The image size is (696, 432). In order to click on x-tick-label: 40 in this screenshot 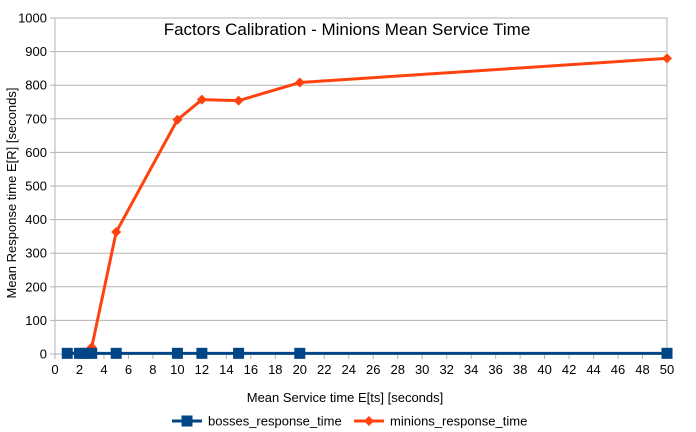, I will do `click(544, 369)`.